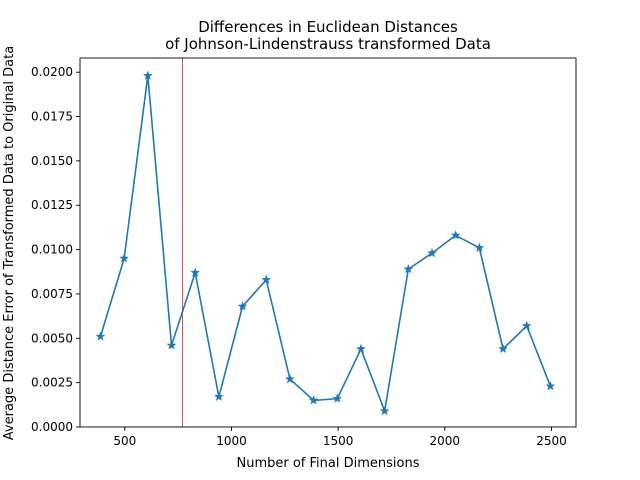  Describe the element at coordinates (328, 463) in the screenshot. I see `x-axis-label: Number of Final Dimensions` at that location.